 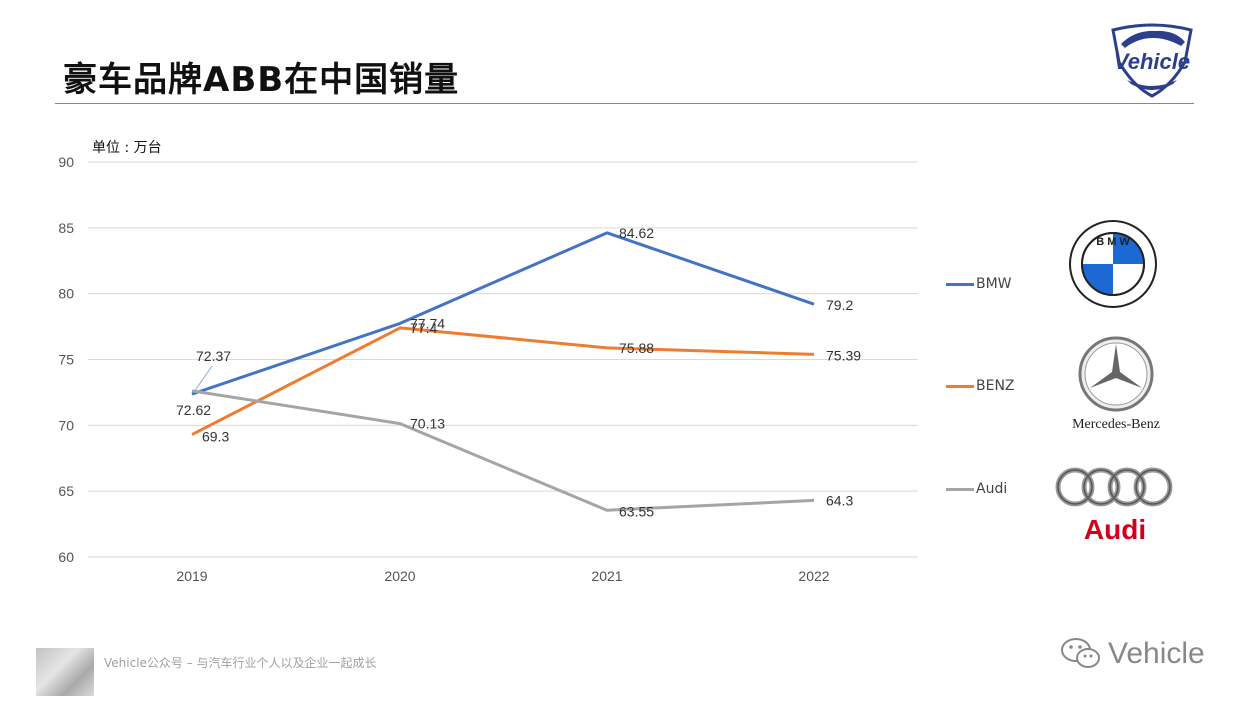 I want to click on footer-brand-text: Vehicle, so click(x=1156, y=653).